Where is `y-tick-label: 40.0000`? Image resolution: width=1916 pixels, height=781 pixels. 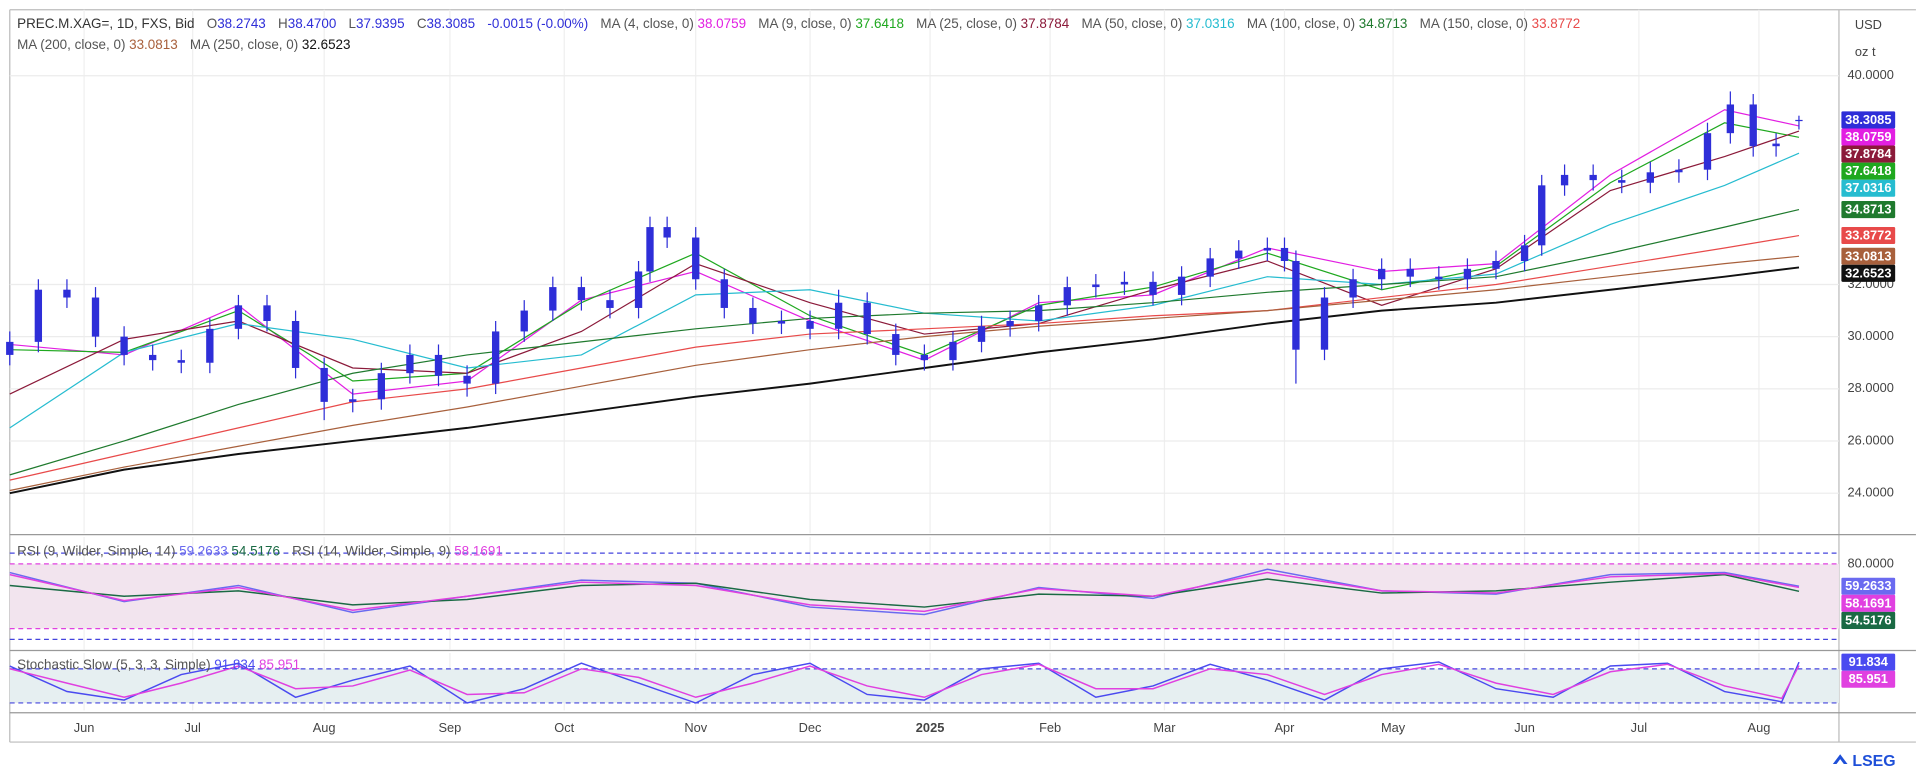
y-tick-label: 40.0000 is located at coordinates (1871, 74).